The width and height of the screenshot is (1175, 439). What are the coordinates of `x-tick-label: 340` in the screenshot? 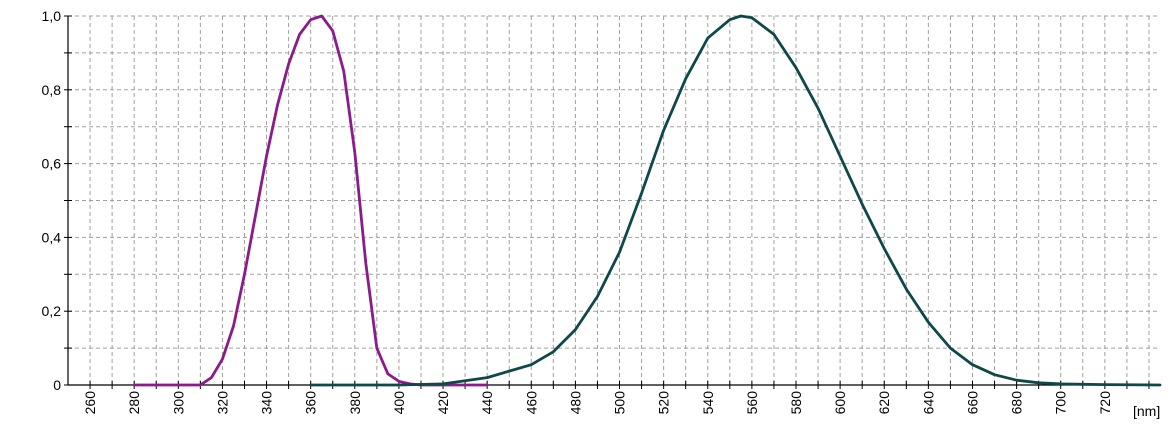 It's located at (267, 403).